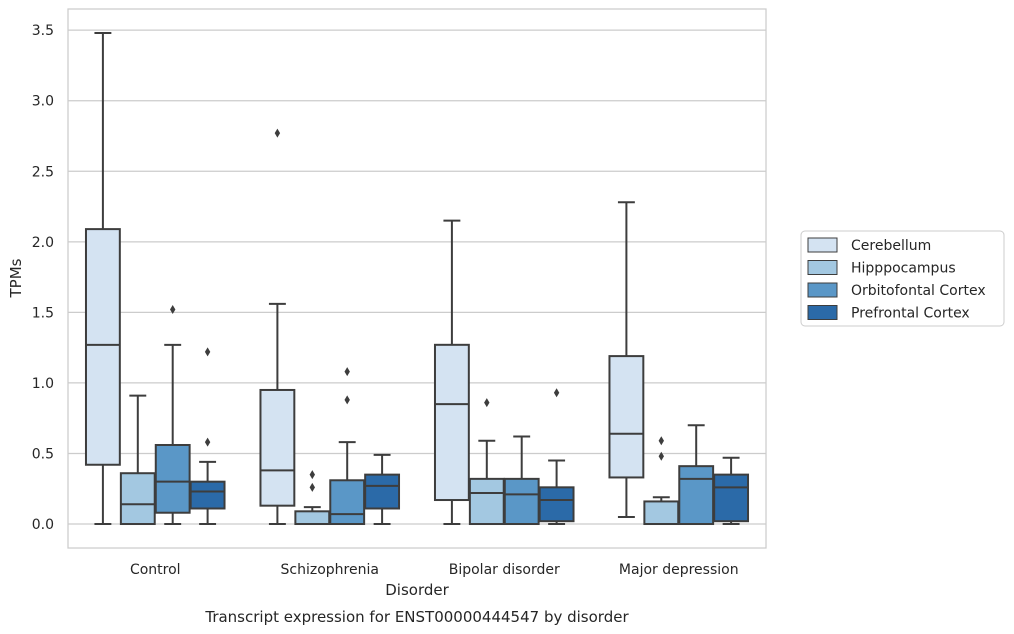  I want to click on x-tick-label: Bipolar disorder, so click(504, 570).